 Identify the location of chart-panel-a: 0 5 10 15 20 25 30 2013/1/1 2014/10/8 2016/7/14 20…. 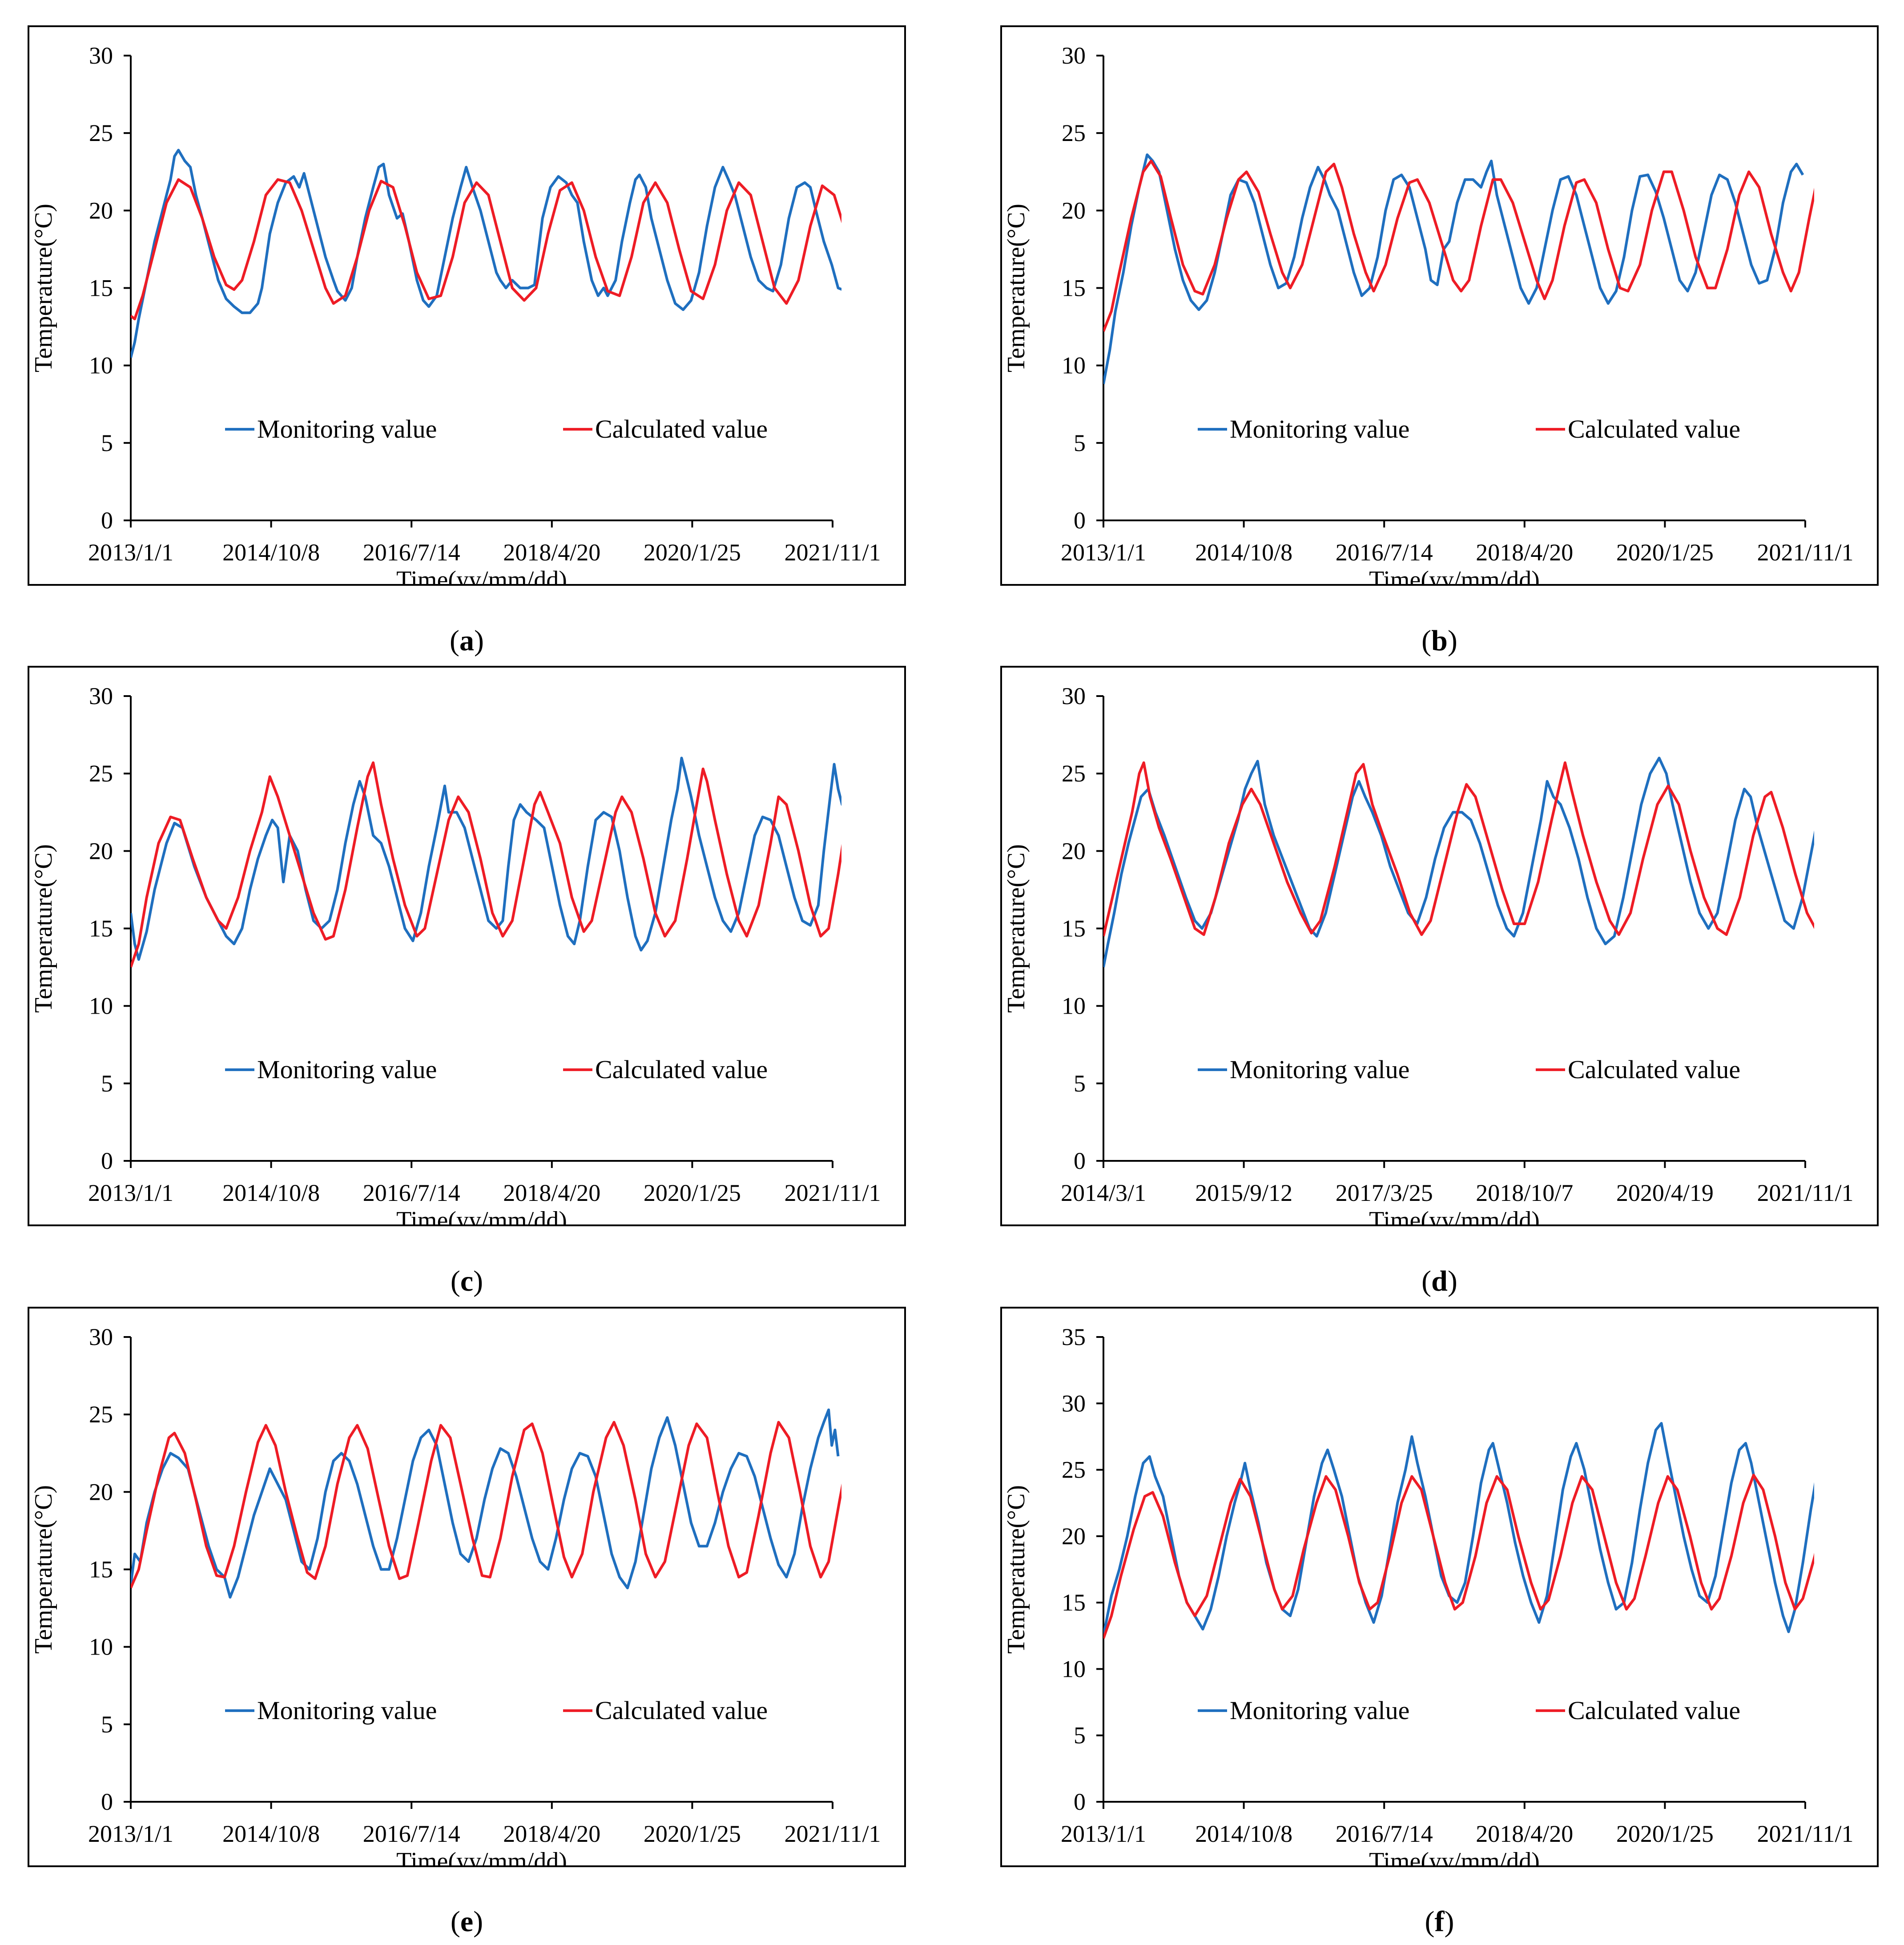
(467, 305).